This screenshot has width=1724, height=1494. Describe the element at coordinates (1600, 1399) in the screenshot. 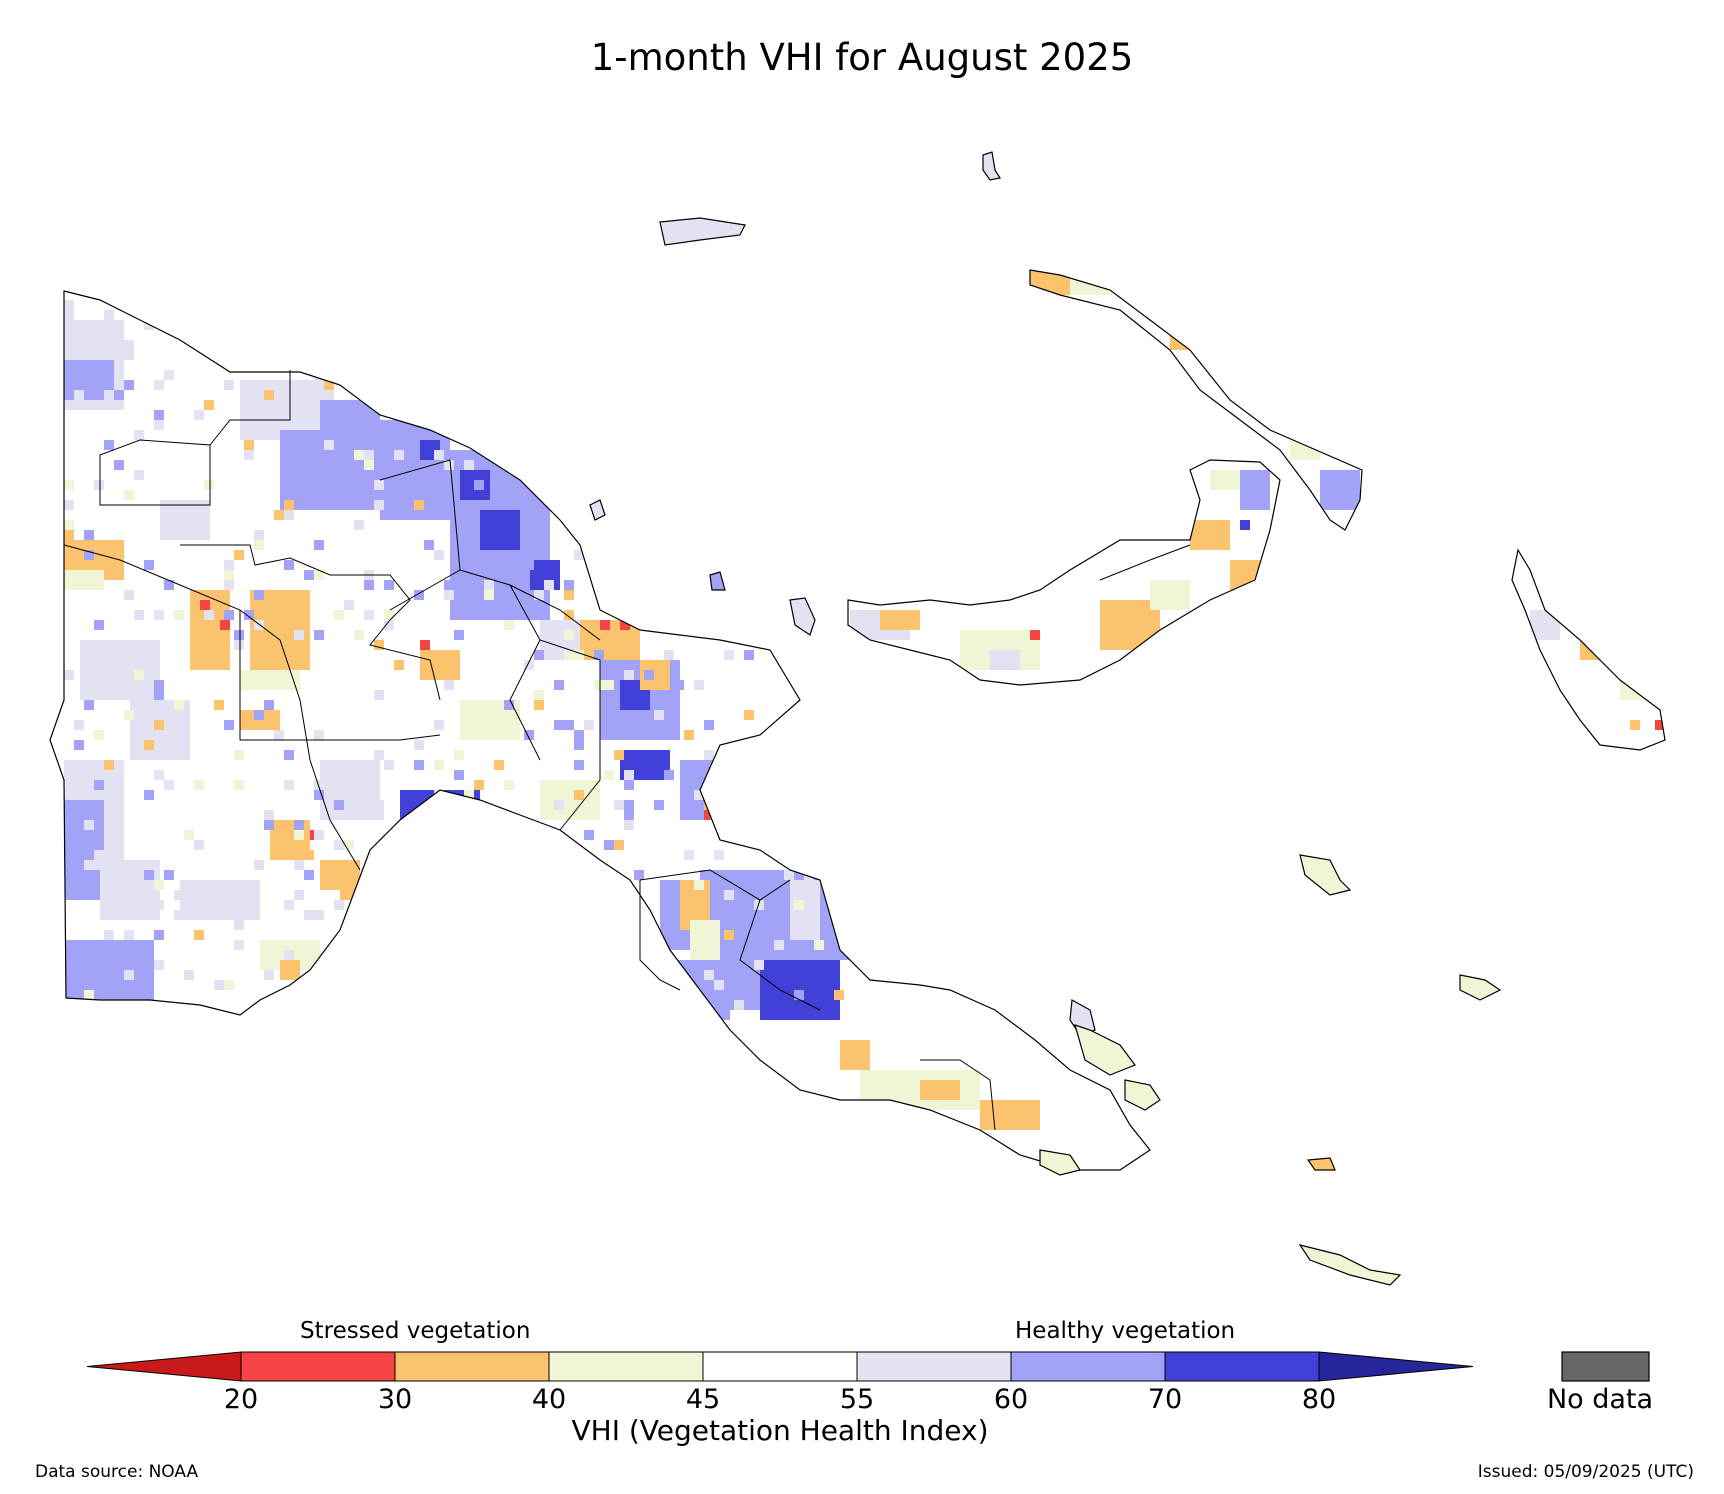

I see `nodata-label: No data` at that location.